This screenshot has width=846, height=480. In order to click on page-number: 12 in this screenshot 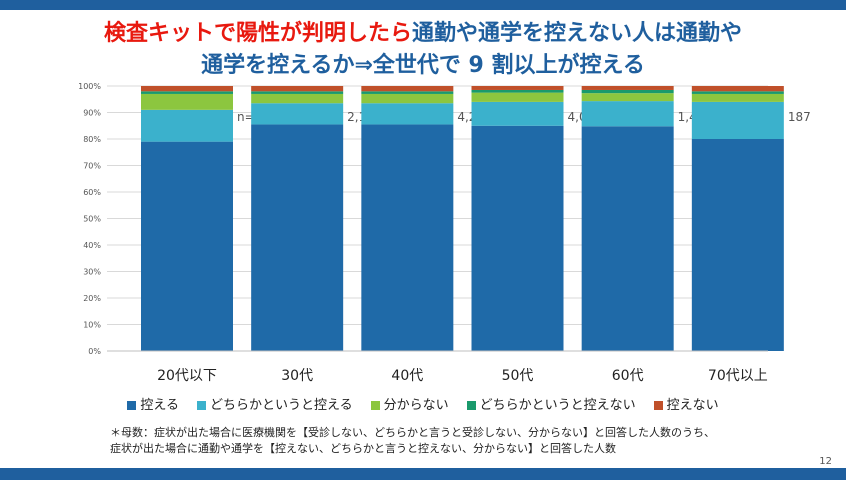, I will do `click(825, 461)`.